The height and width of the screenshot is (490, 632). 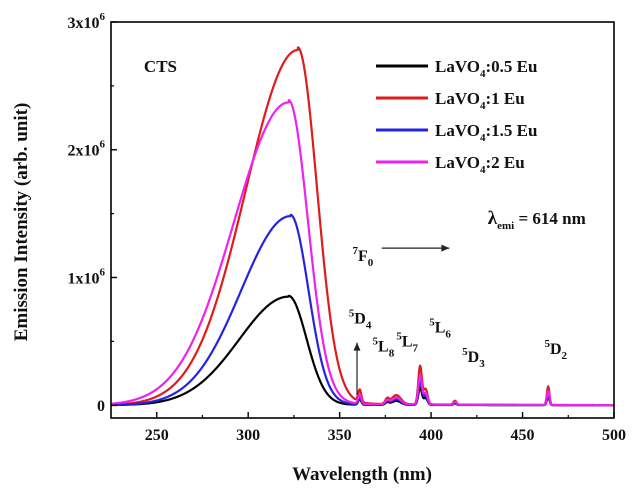 What do you see at coordinates (362, 257) in the screenshot?
I see `annotation-8: 7F0` at bounding box center [362, 257].